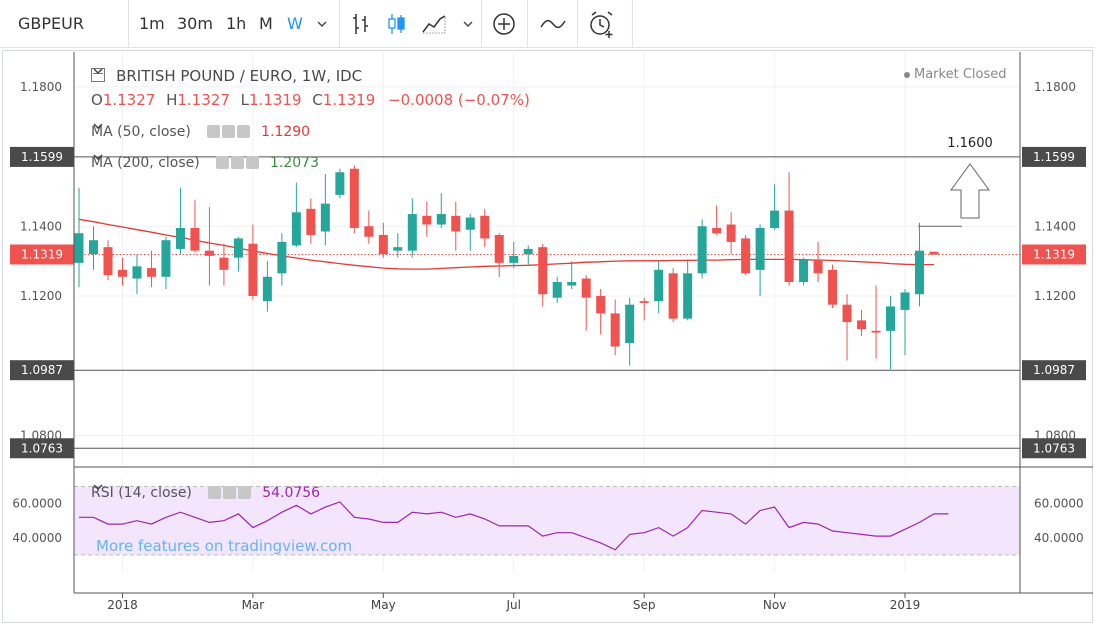 This screenshot has width=1095, height=625. What do you see at coordinates (41, 87) in the screenshot?
I see `price-tick-label-left: 1.1800` at bounding box center [41, 87].